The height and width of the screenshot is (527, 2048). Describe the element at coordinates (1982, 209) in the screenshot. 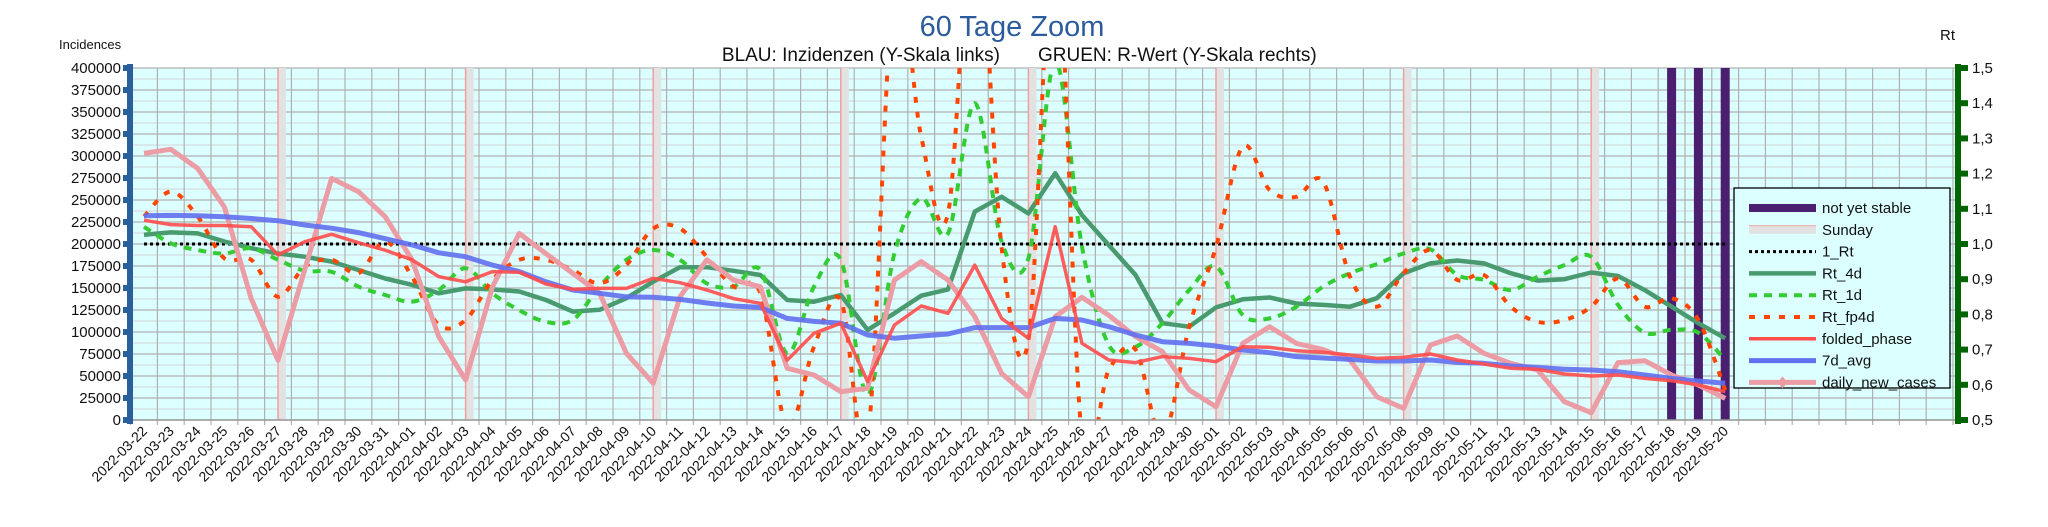

I see `y-right-tick-label: 1,1` at that location.